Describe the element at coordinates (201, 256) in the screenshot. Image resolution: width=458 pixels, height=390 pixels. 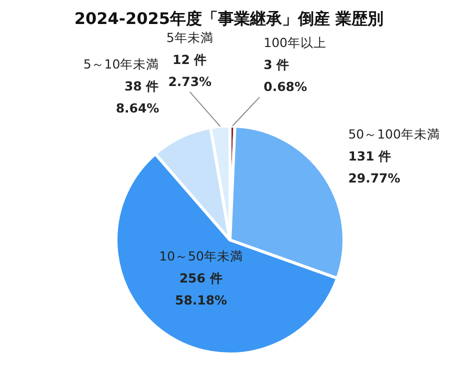
I see `slice-label: 10～50年未満` at that location.